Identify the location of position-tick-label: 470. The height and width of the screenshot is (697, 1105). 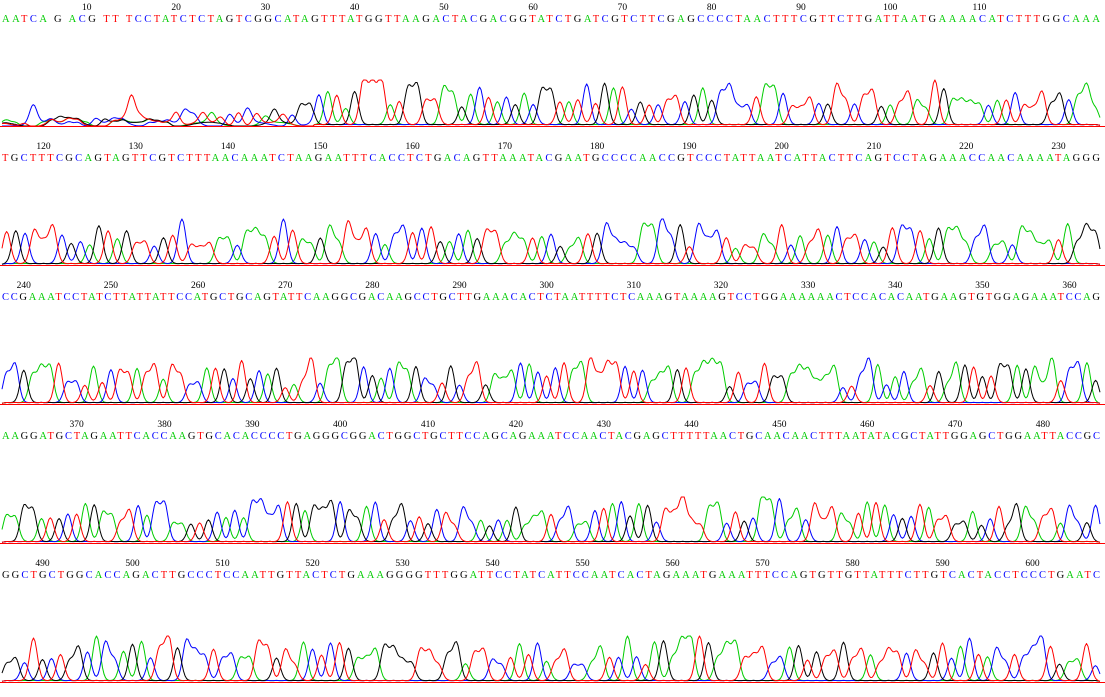
(955, 425).